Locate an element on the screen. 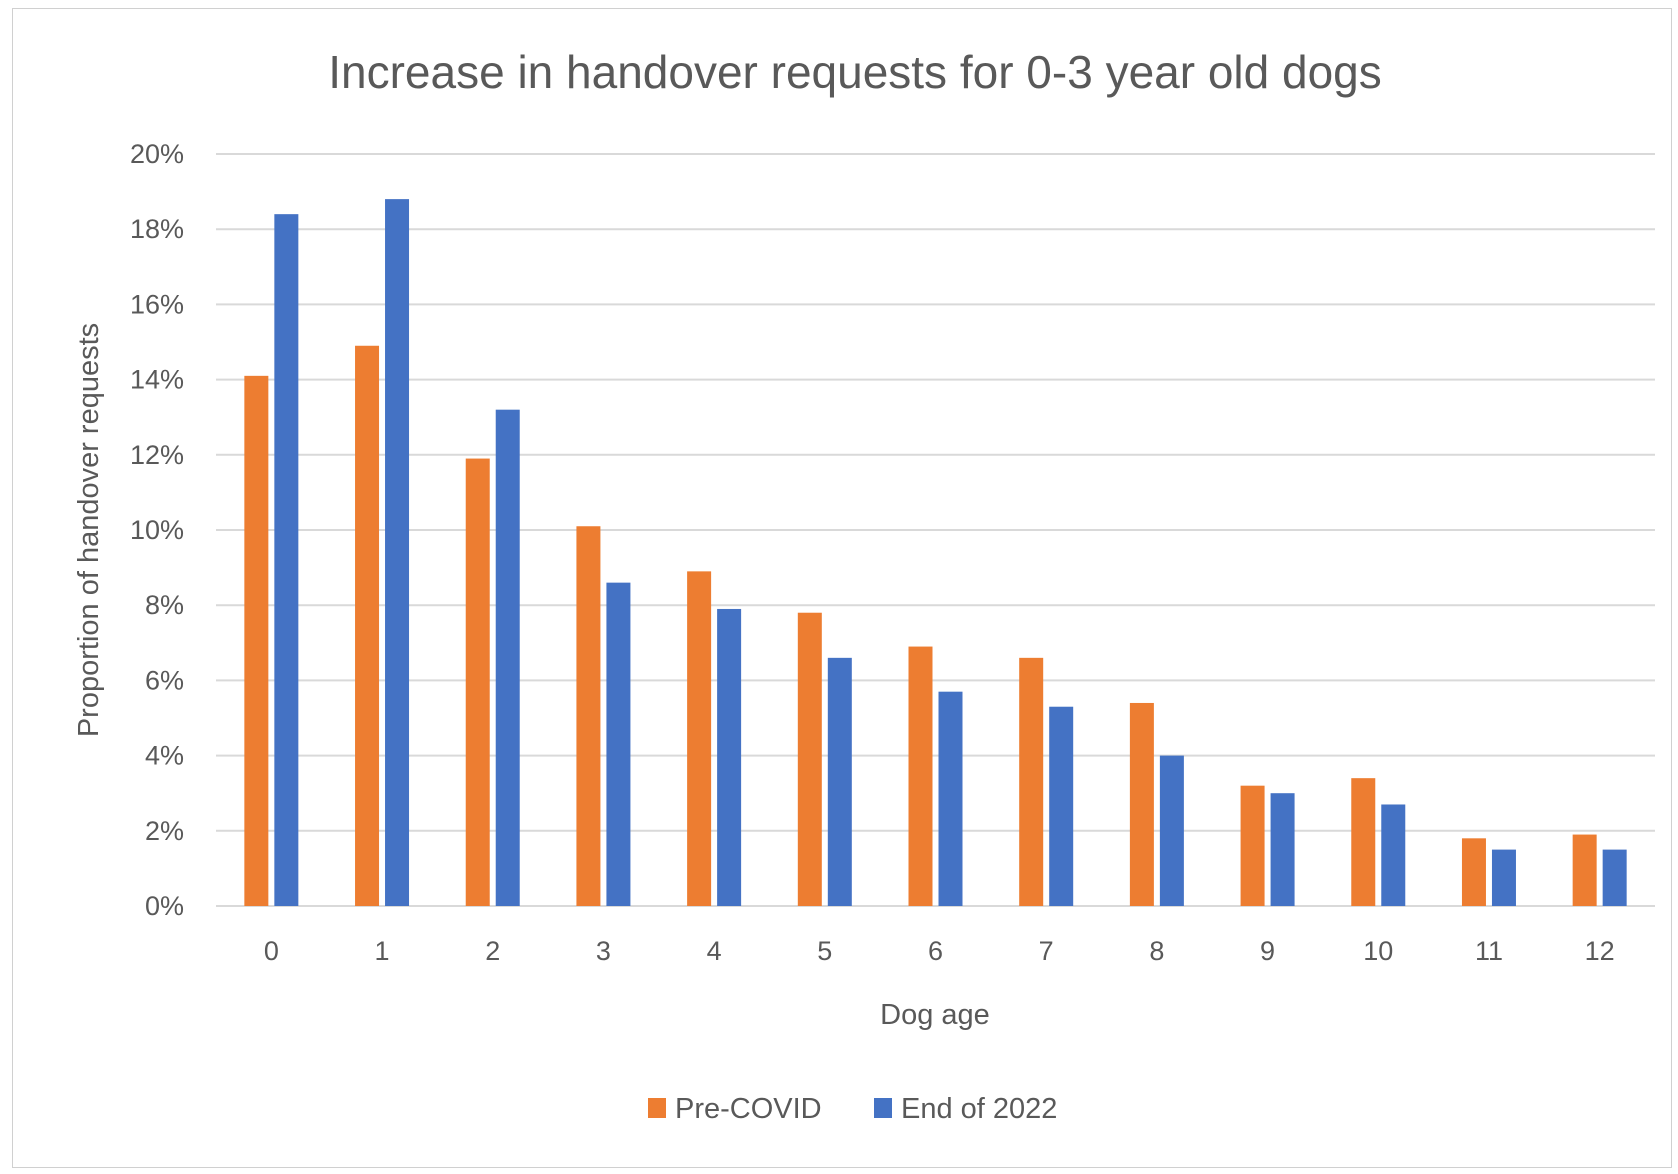 The height and width of the screenshot is (1174, 1678). y-tick-label: 14% is located at coordinates (157, 380).